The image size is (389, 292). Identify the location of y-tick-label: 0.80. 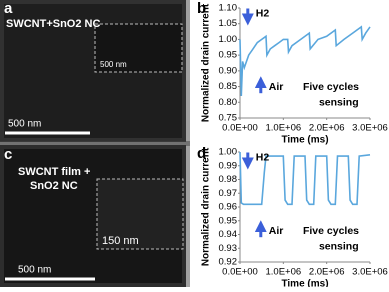
(228, 102).